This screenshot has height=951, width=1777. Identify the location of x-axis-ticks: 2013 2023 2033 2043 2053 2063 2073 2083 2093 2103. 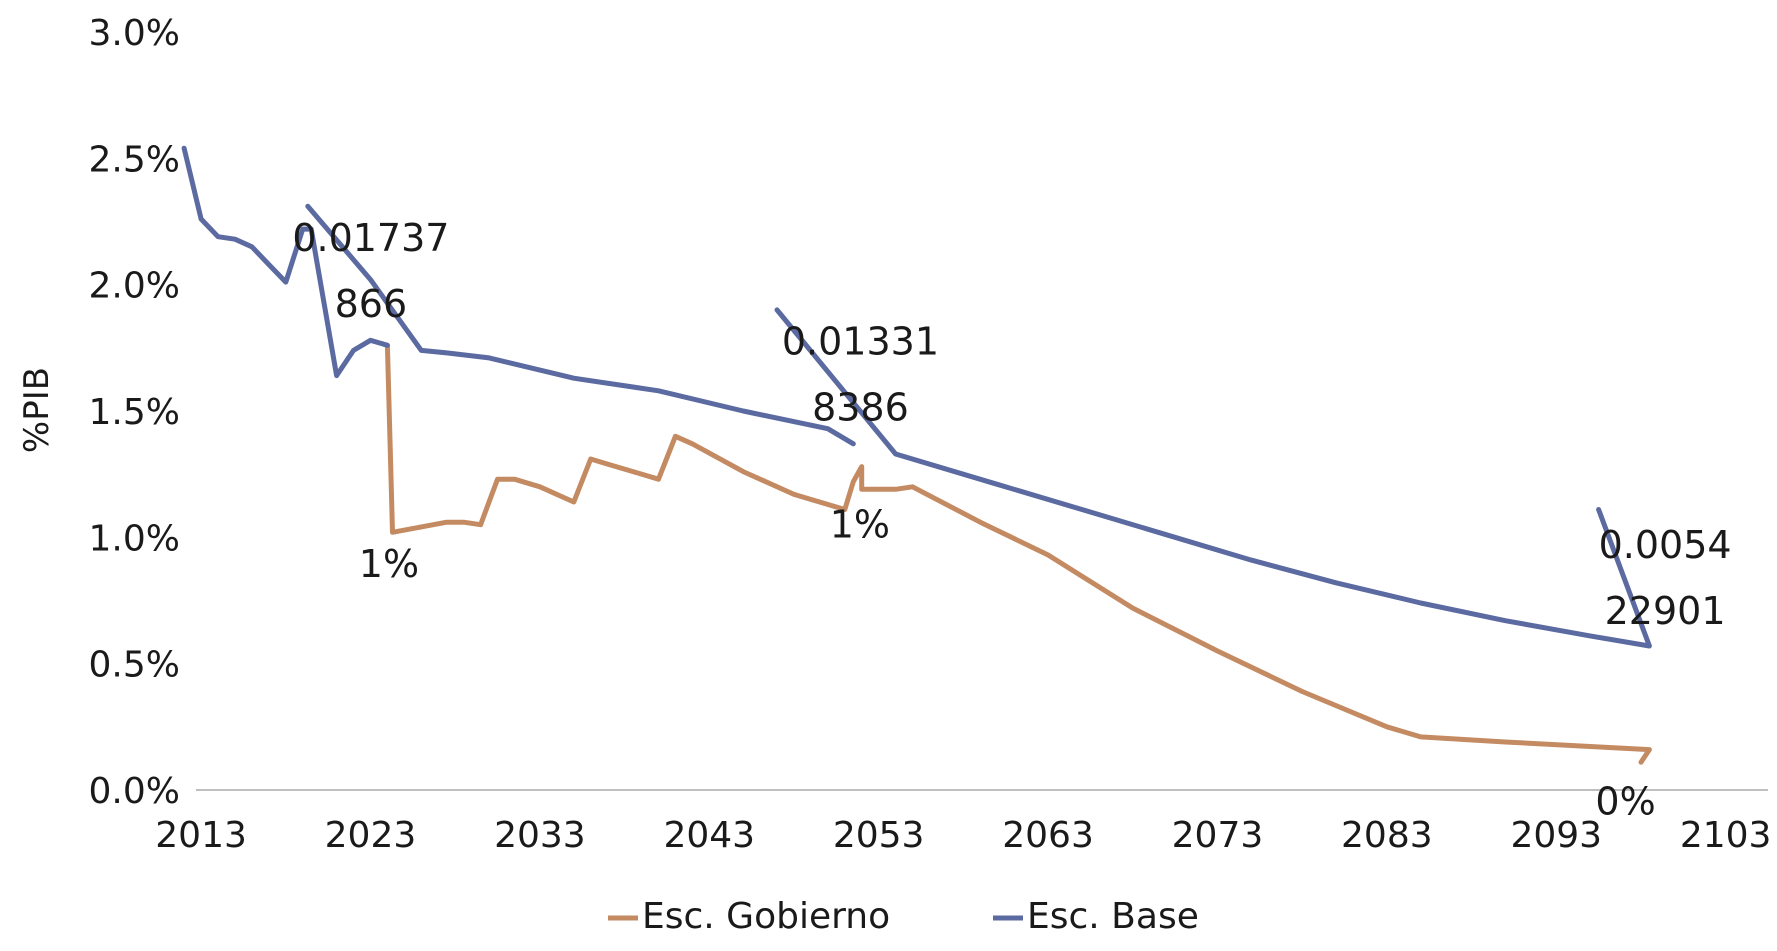
(963, 835).